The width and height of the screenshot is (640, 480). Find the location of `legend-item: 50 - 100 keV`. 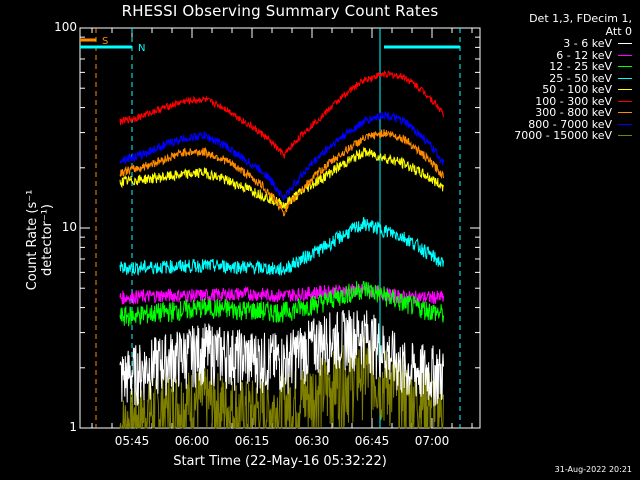

legend-item: 50 - 100 keV is located at coordinates (552, 90).